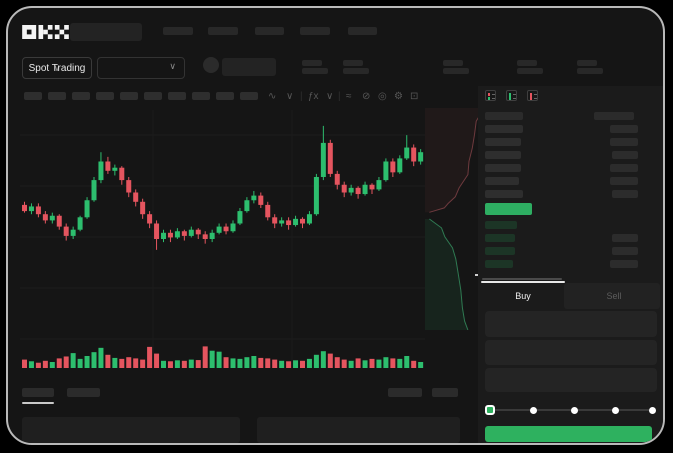  I want to click on orderbook-scrollbar, so click(522, 279).